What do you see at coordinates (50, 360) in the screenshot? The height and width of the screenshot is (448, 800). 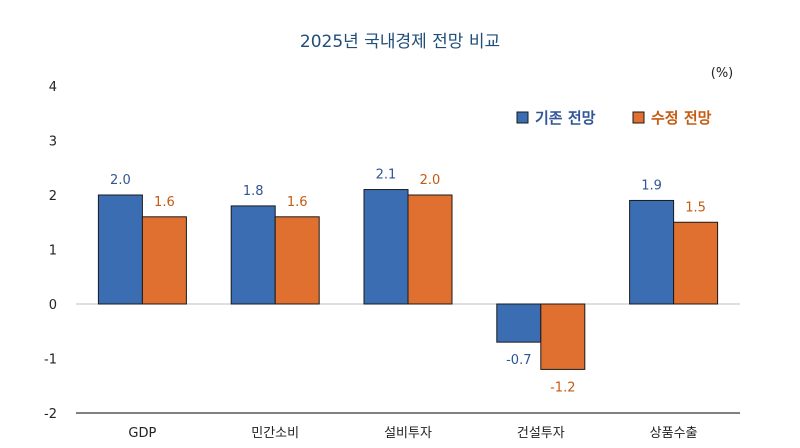 I see `y-tick-label: -1` at bounding box center [50, 360].